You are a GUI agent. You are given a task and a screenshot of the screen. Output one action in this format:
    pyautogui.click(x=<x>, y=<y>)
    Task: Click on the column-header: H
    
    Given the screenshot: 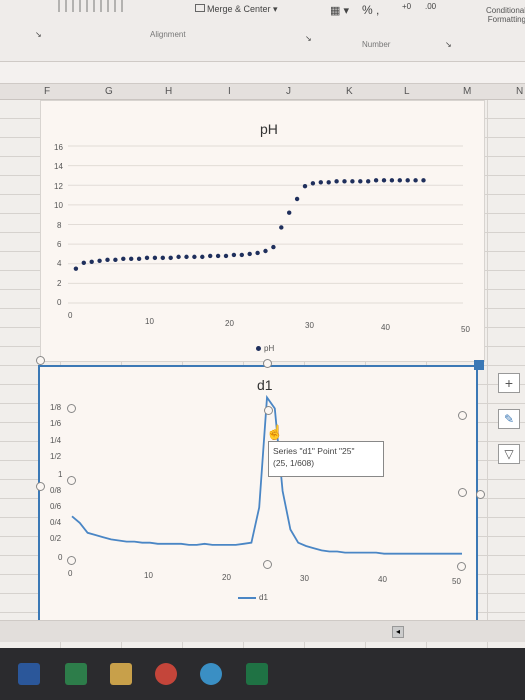 What is the action you would take?
    pyautogui.click(x=169, y=91)
    